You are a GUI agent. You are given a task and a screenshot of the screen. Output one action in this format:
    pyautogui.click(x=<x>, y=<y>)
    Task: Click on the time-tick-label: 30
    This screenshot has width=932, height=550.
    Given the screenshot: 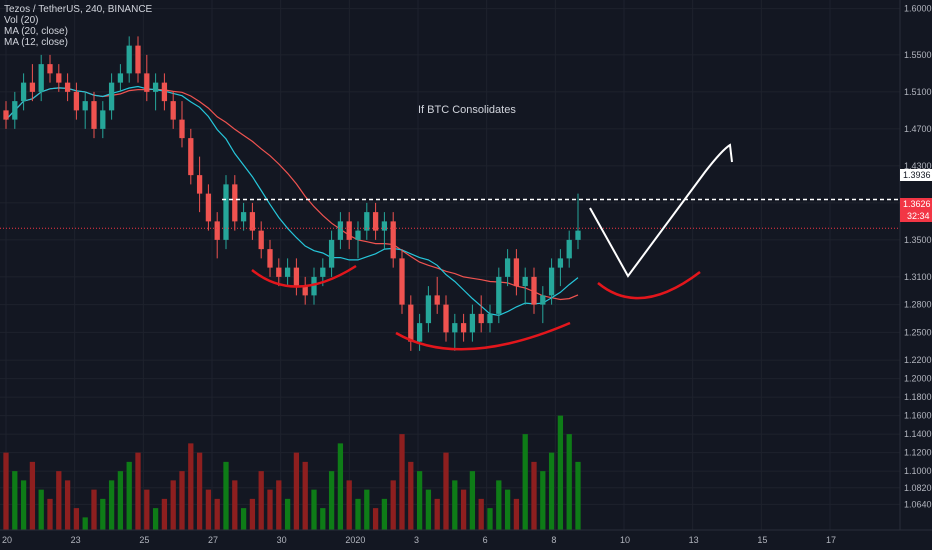 What is the action you would take?
    pyautogui.click(x=282, y=540)
    